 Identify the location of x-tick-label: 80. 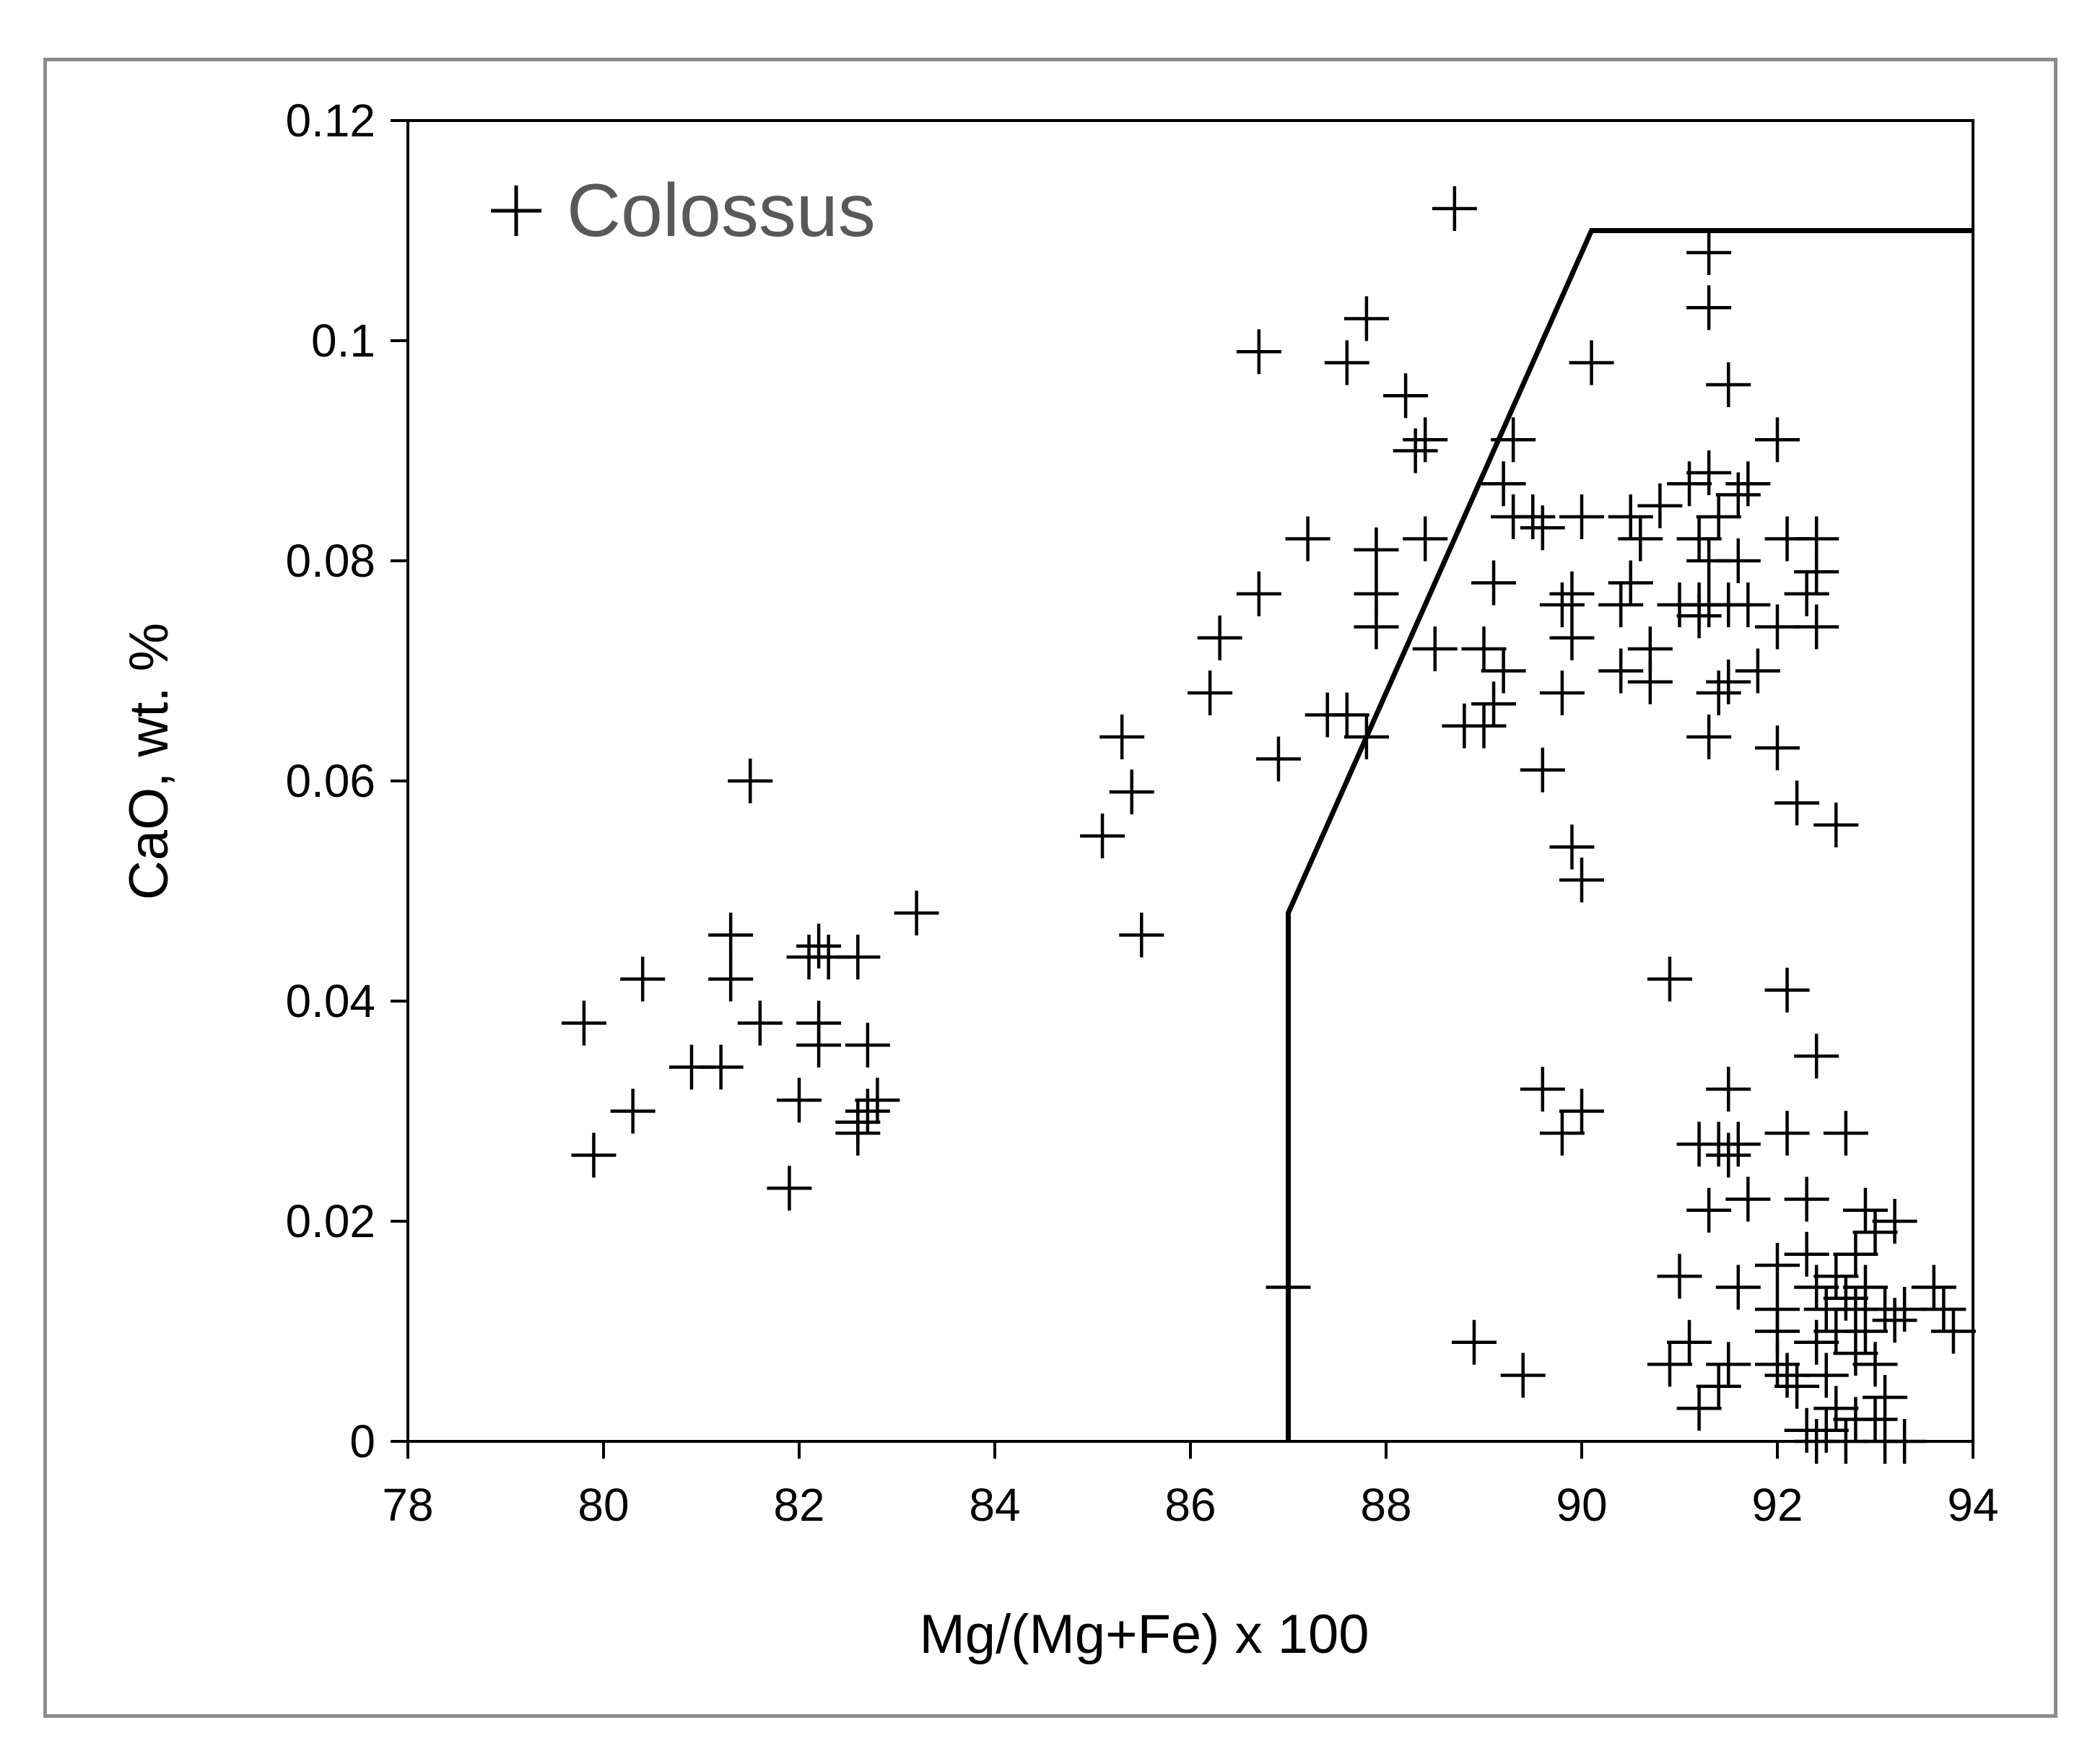
(603, 1505).